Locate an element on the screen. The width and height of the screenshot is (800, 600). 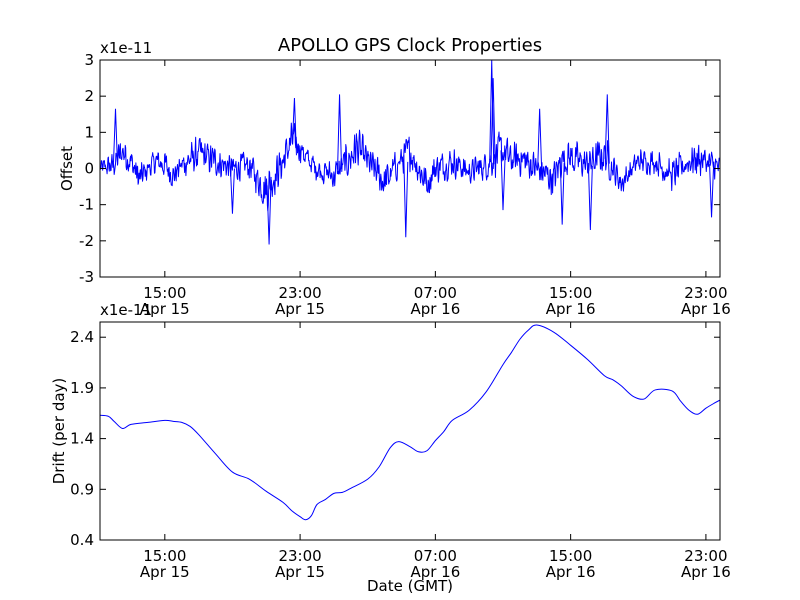
y-tick-label: 0.9 is located at coordinates (82, 489).